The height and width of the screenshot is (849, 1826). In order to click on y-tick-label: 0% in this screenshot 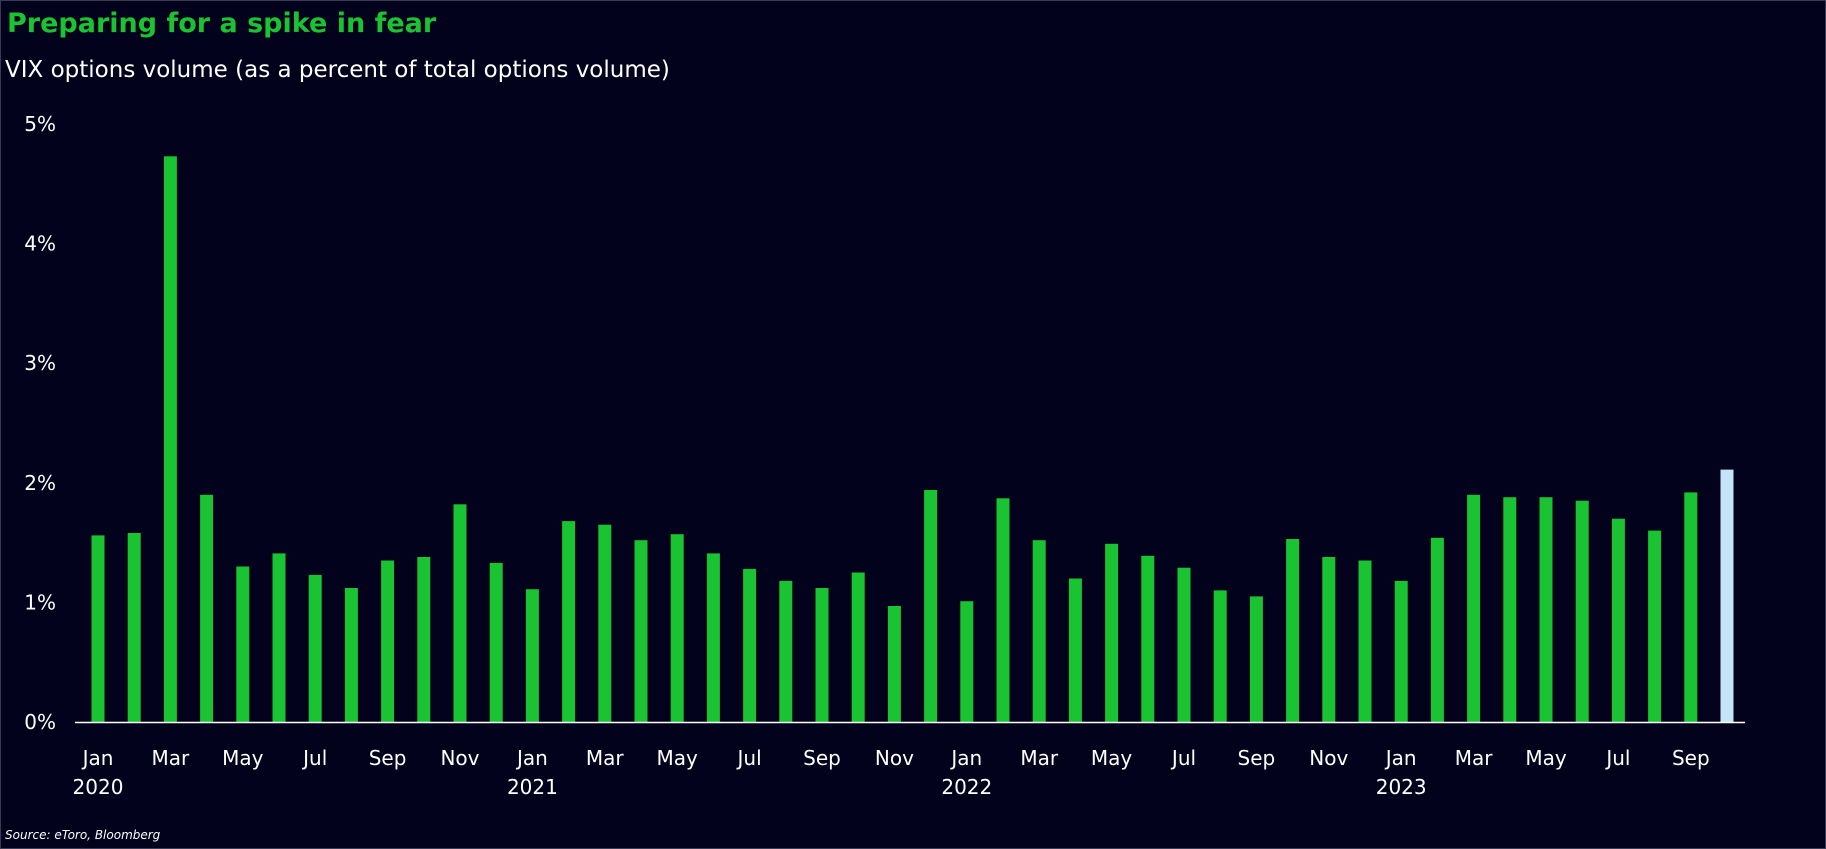, I will do `click(40, 722)`.